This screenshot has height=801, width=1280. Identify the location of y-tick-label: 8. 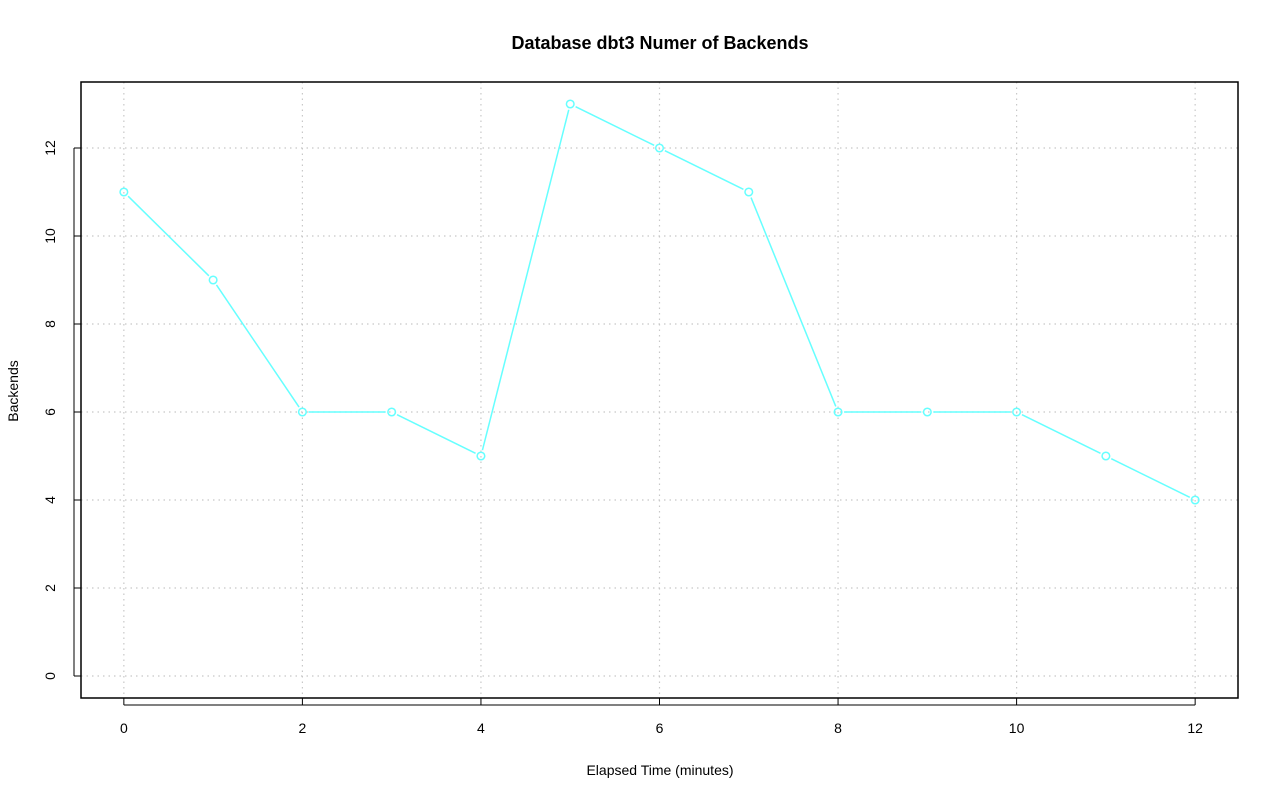
(50, 324).